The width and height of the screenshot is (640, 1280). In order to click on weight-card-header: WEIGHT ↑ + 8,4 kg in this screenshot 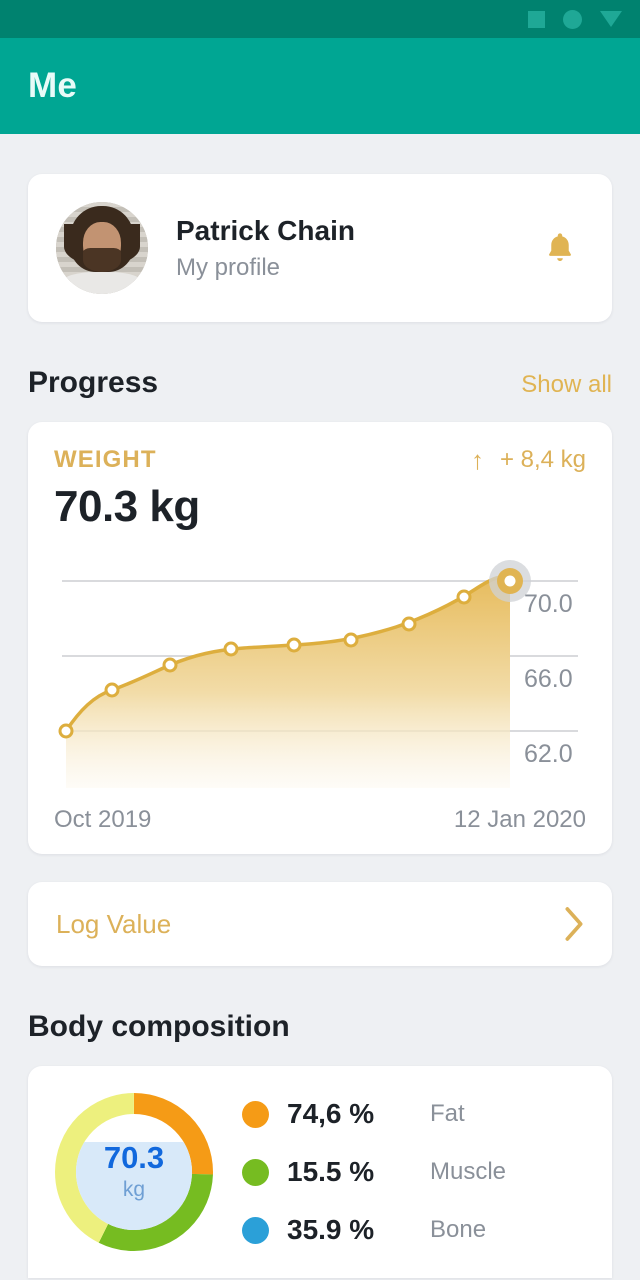, I will do `click(320, 460)`.